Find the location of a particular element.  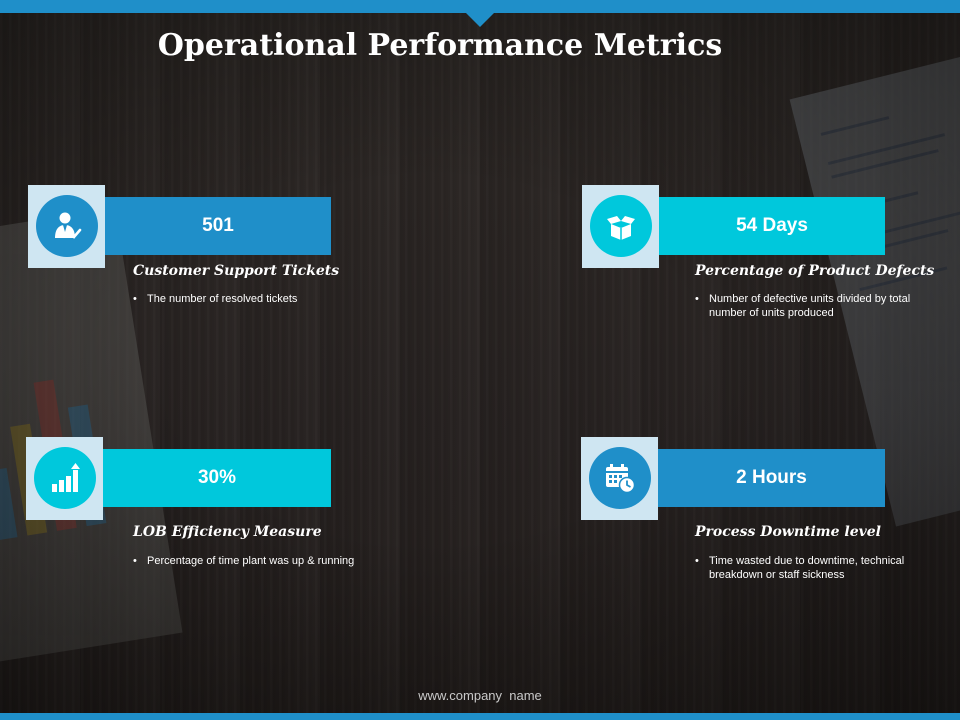

support-agent-icon is located at coordinates (68, 225).